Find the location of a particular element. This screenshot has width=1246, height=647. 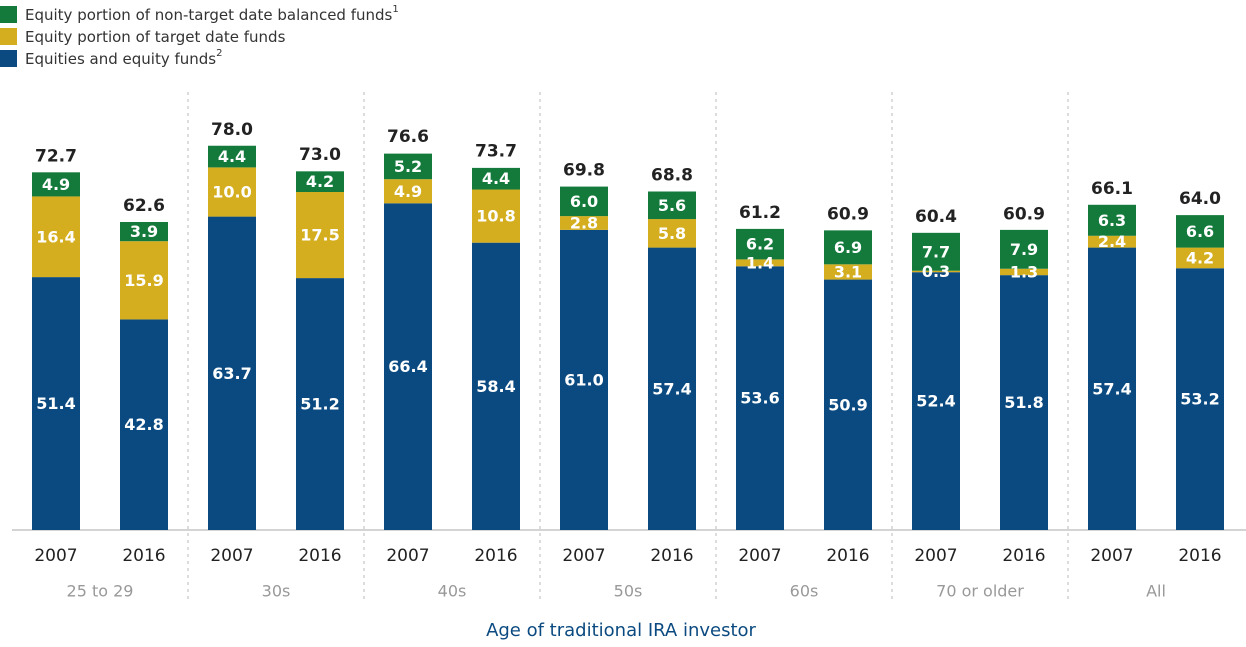

segment-label: 50.9 is located at coordinates (847, 404).